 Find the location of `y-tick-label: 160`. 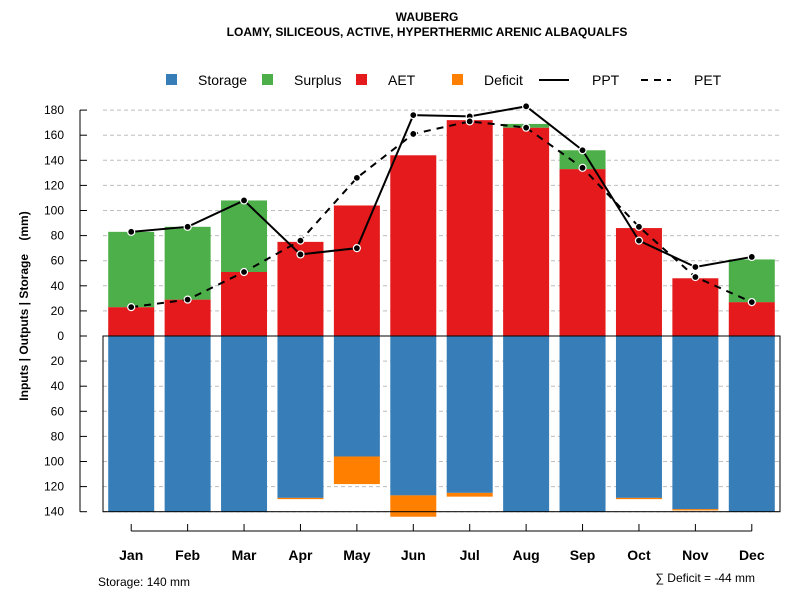

y-tick-label: 160 is located at coordinates (54, 135).